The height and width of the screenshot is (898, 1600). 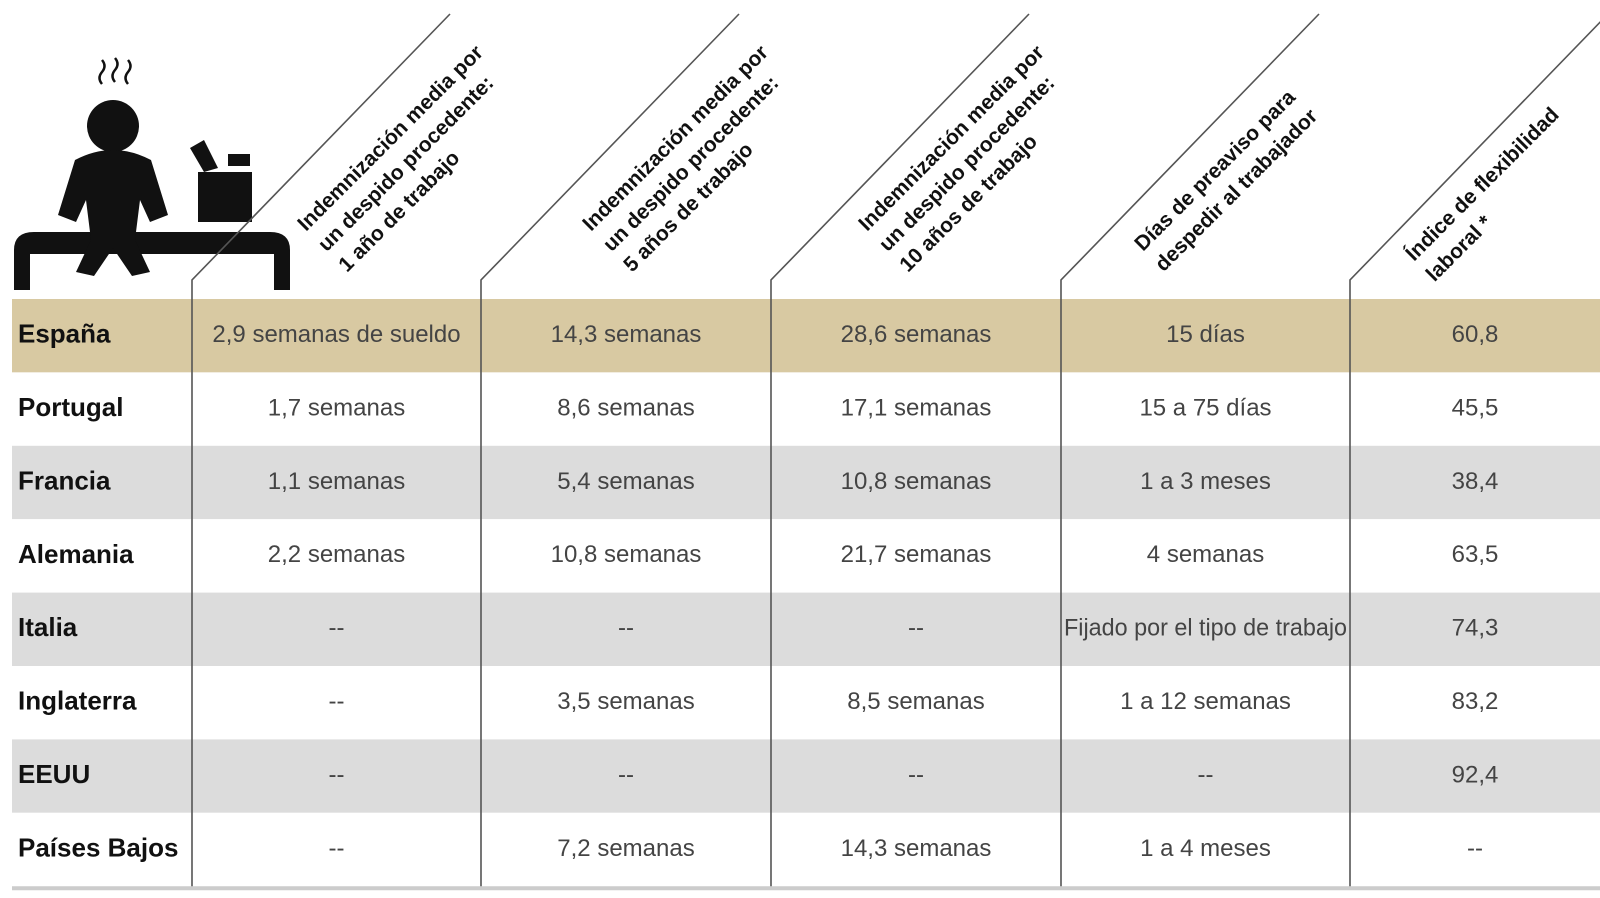 What do you see at coordinates (916, 554) in the screenshot?
I see `cell: 21,7 semanas` at bounding box center [916, 554].